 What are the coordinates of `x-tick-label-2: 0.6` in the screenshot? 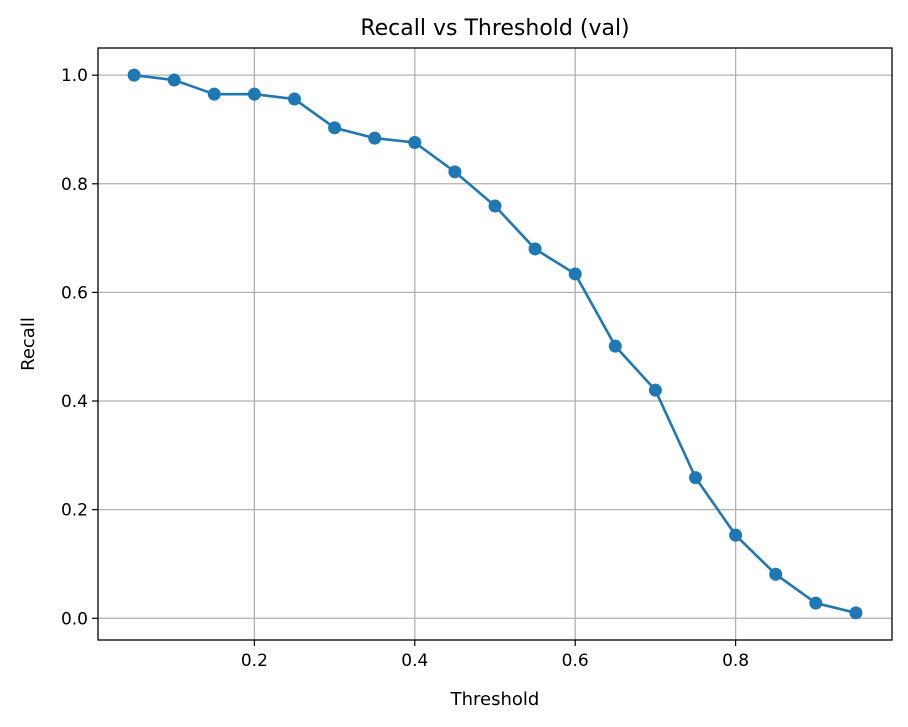 It's located at (575, 661).